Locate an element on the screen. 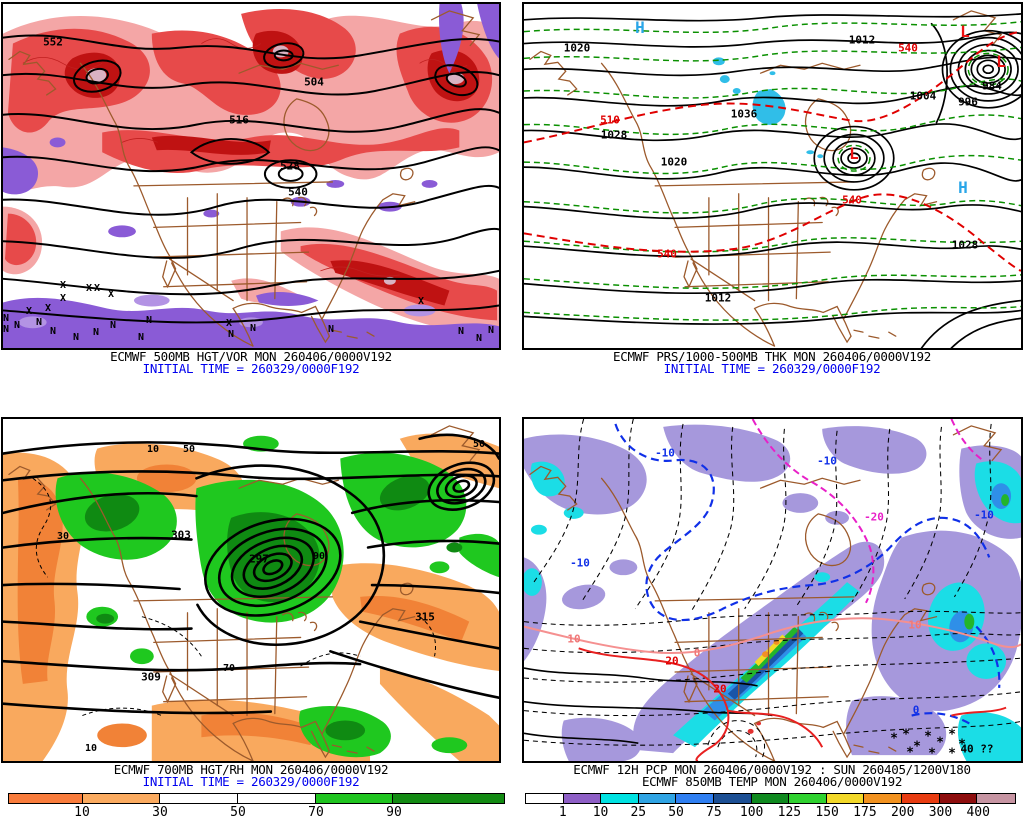 Image resolution: width=1024 pixels, height=819 pixels. height-contour-label: 315 is located at coordinates (425, 617).